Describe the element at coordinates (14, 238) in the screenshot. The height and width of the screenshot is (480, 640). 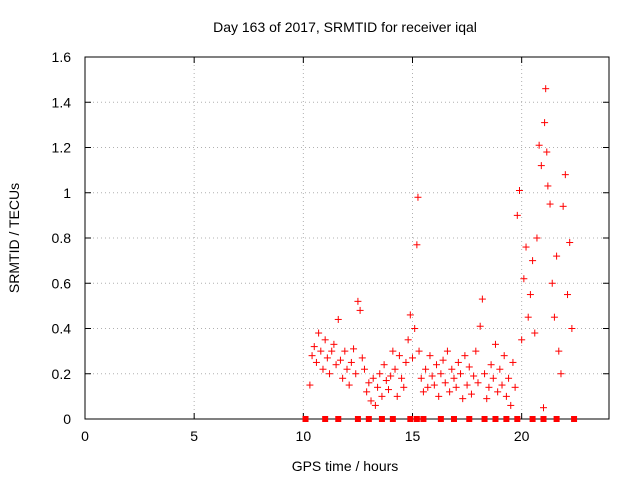
I see `y-axis-label: SRMTID / TECUs` at that location.